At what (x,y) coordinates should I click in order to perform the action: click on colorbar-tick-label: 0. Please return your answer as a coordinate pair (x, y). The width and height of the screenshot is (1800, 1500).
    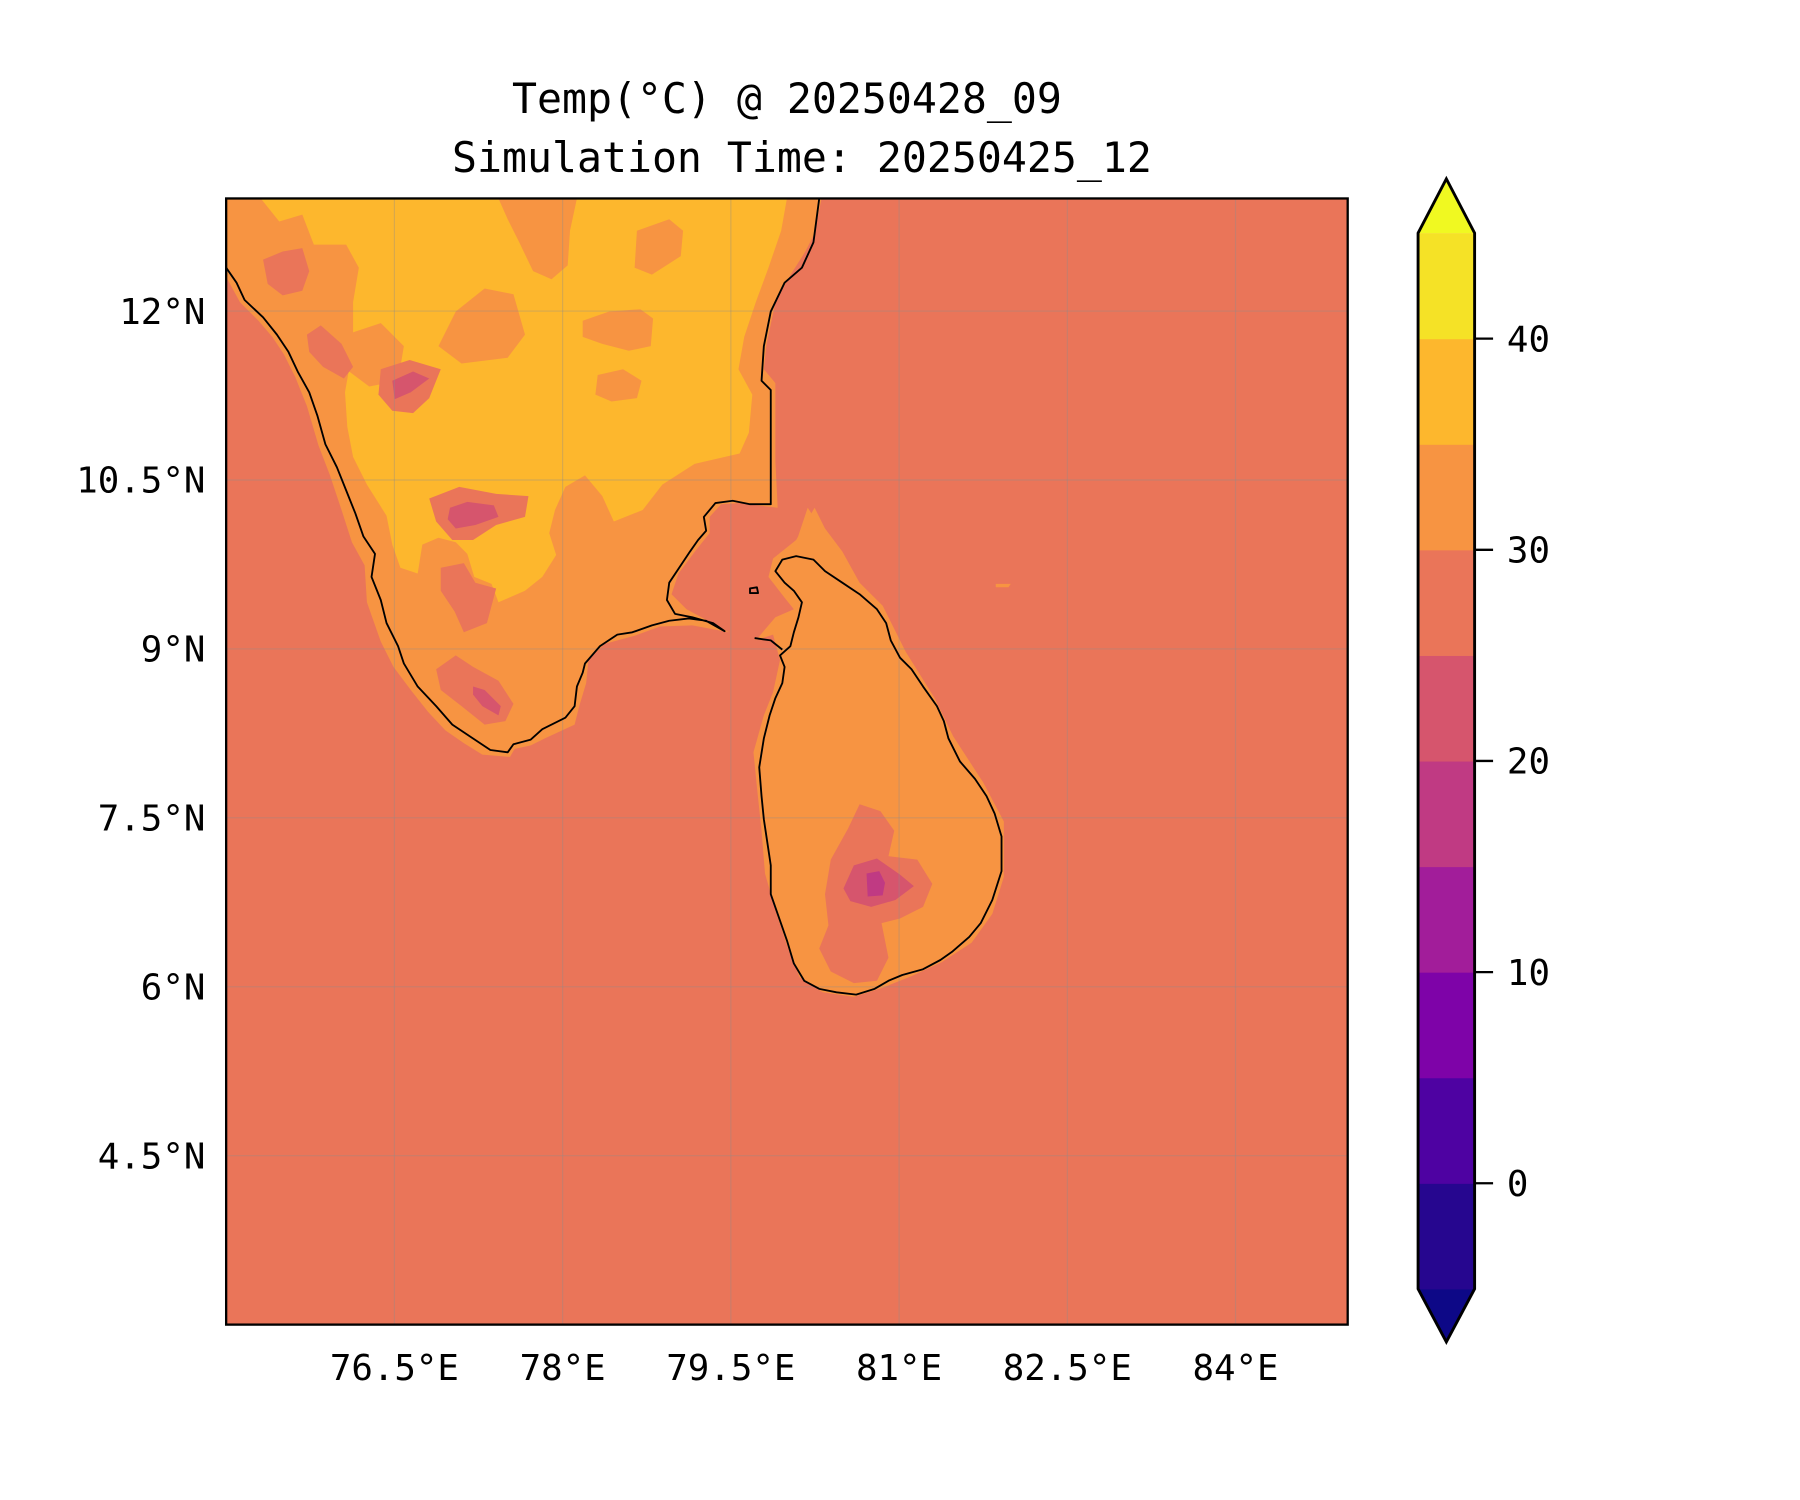
    Looking at the image, I should click on (1518, 1184).